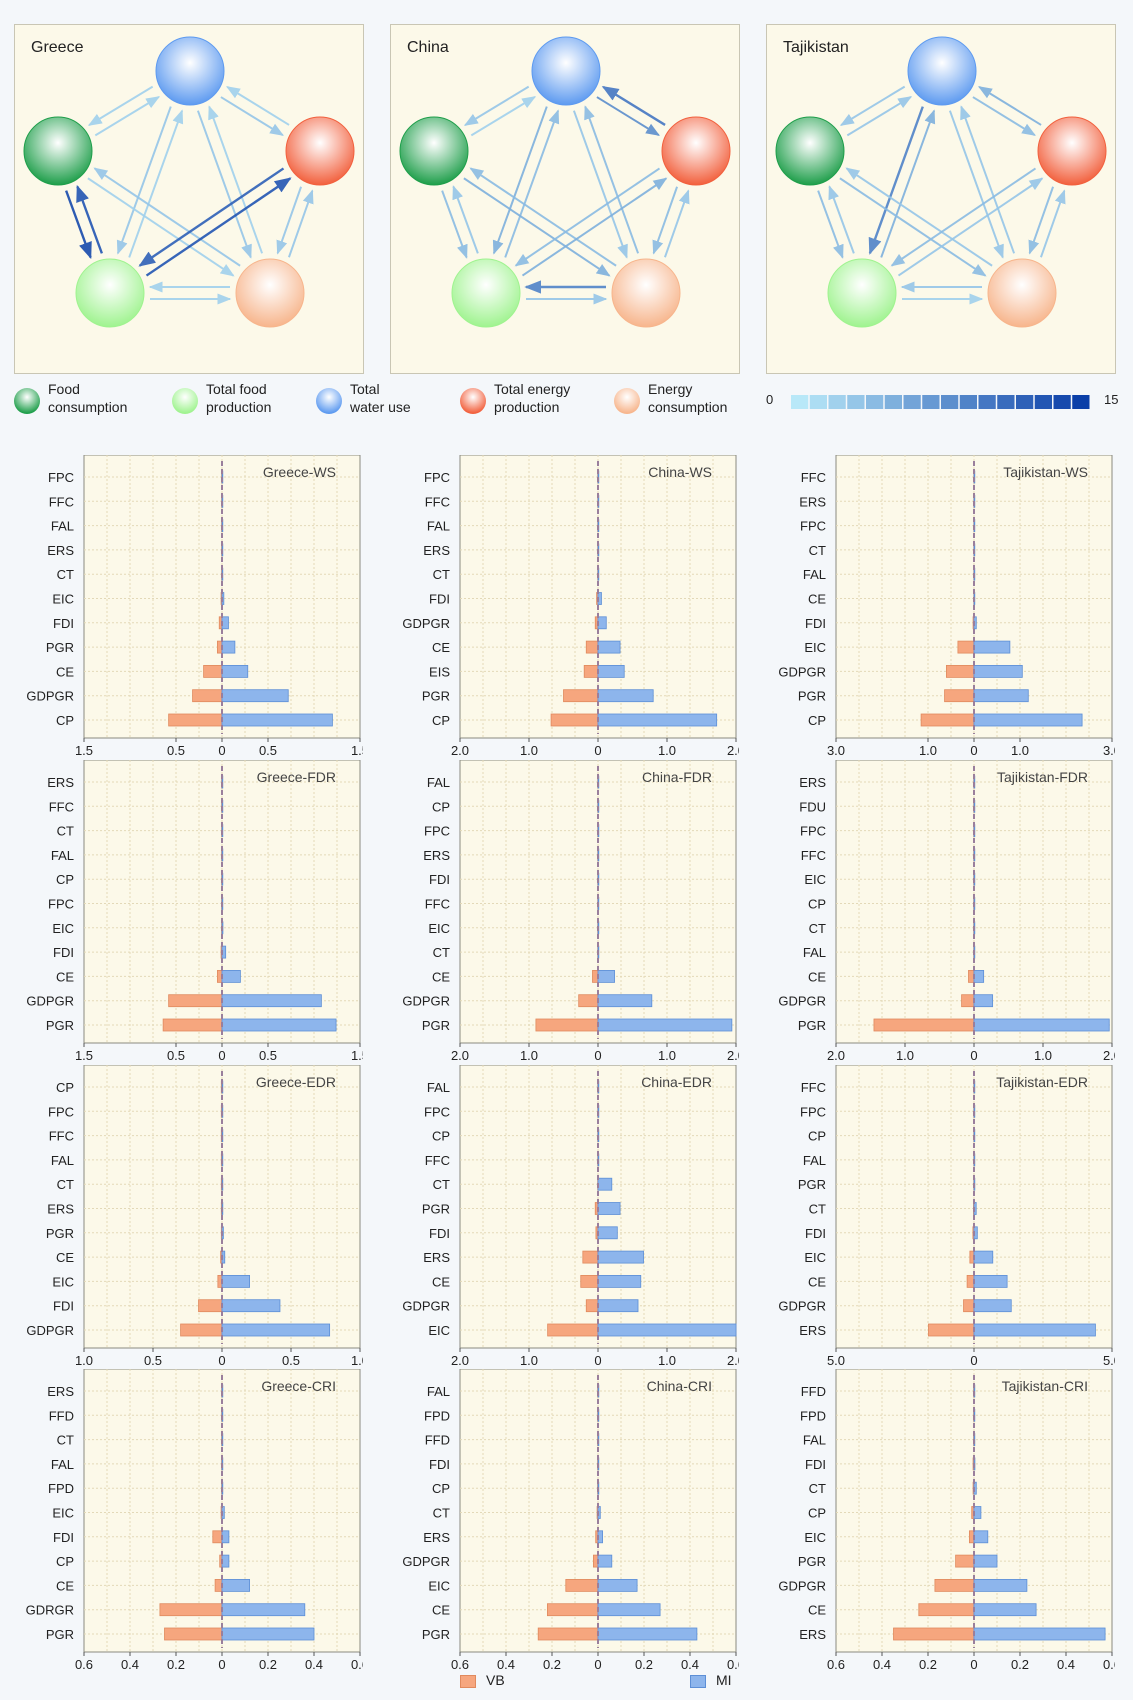 The width and height of the screenshot is (1133, 1700). Describe the element at coordinates (270, 293) in the screenshot. I see `energy-consumption-node` at that location.